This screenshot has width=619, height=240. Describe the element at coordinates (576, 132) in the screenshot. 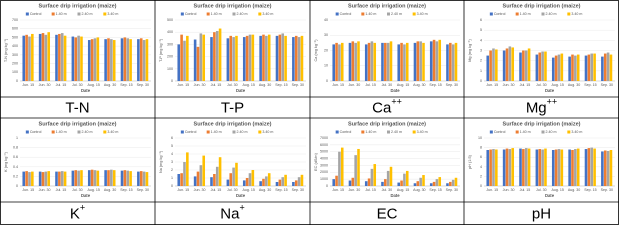

I see `legend-label: 3.40 m` at that location.